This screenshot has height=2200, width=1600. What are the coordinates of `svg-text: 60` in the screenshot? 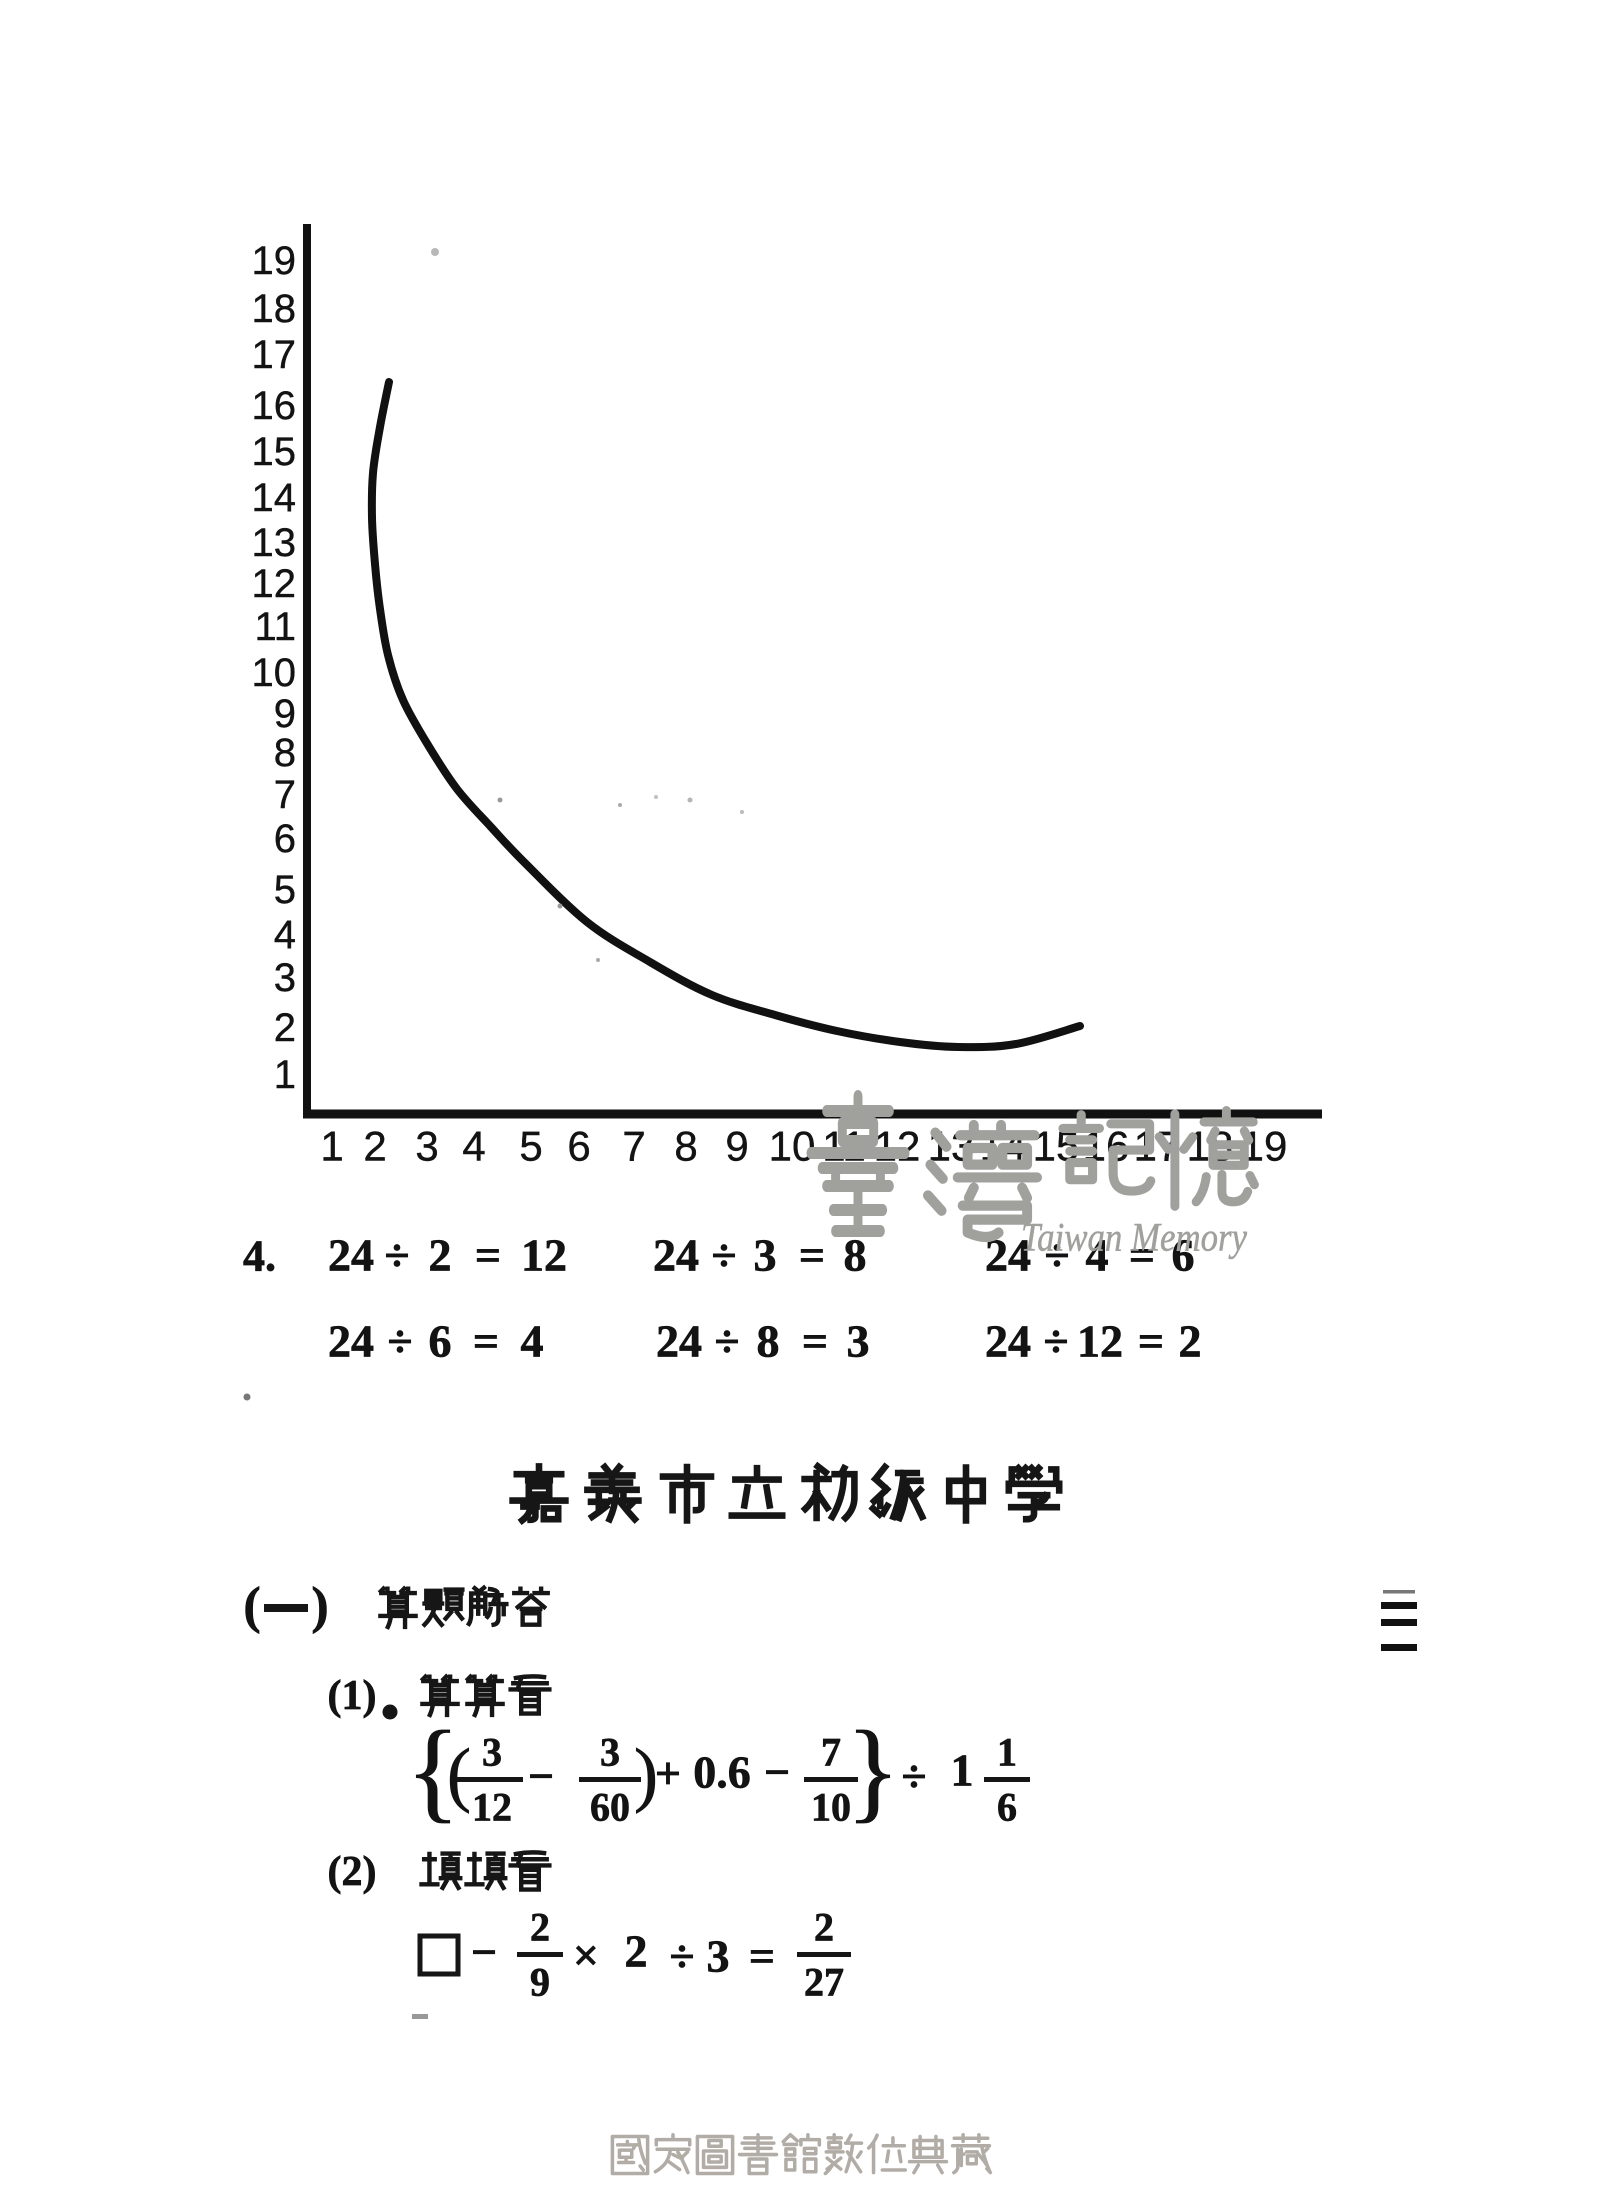 It's located at (610, 1807).